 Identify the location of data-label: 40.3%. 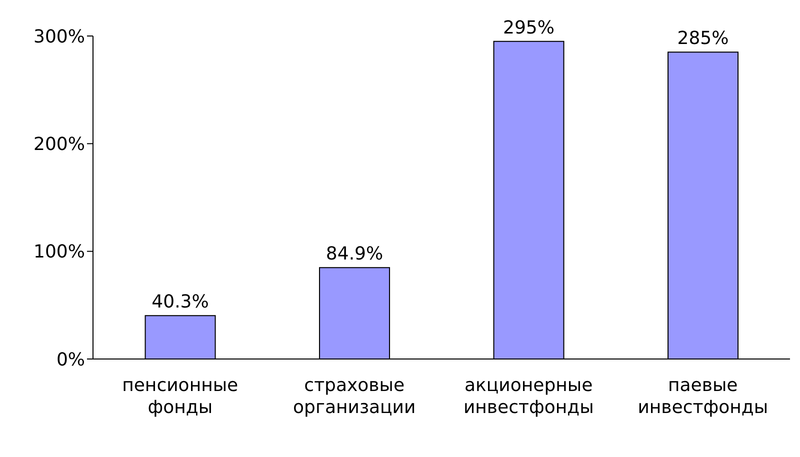
(180, 302).